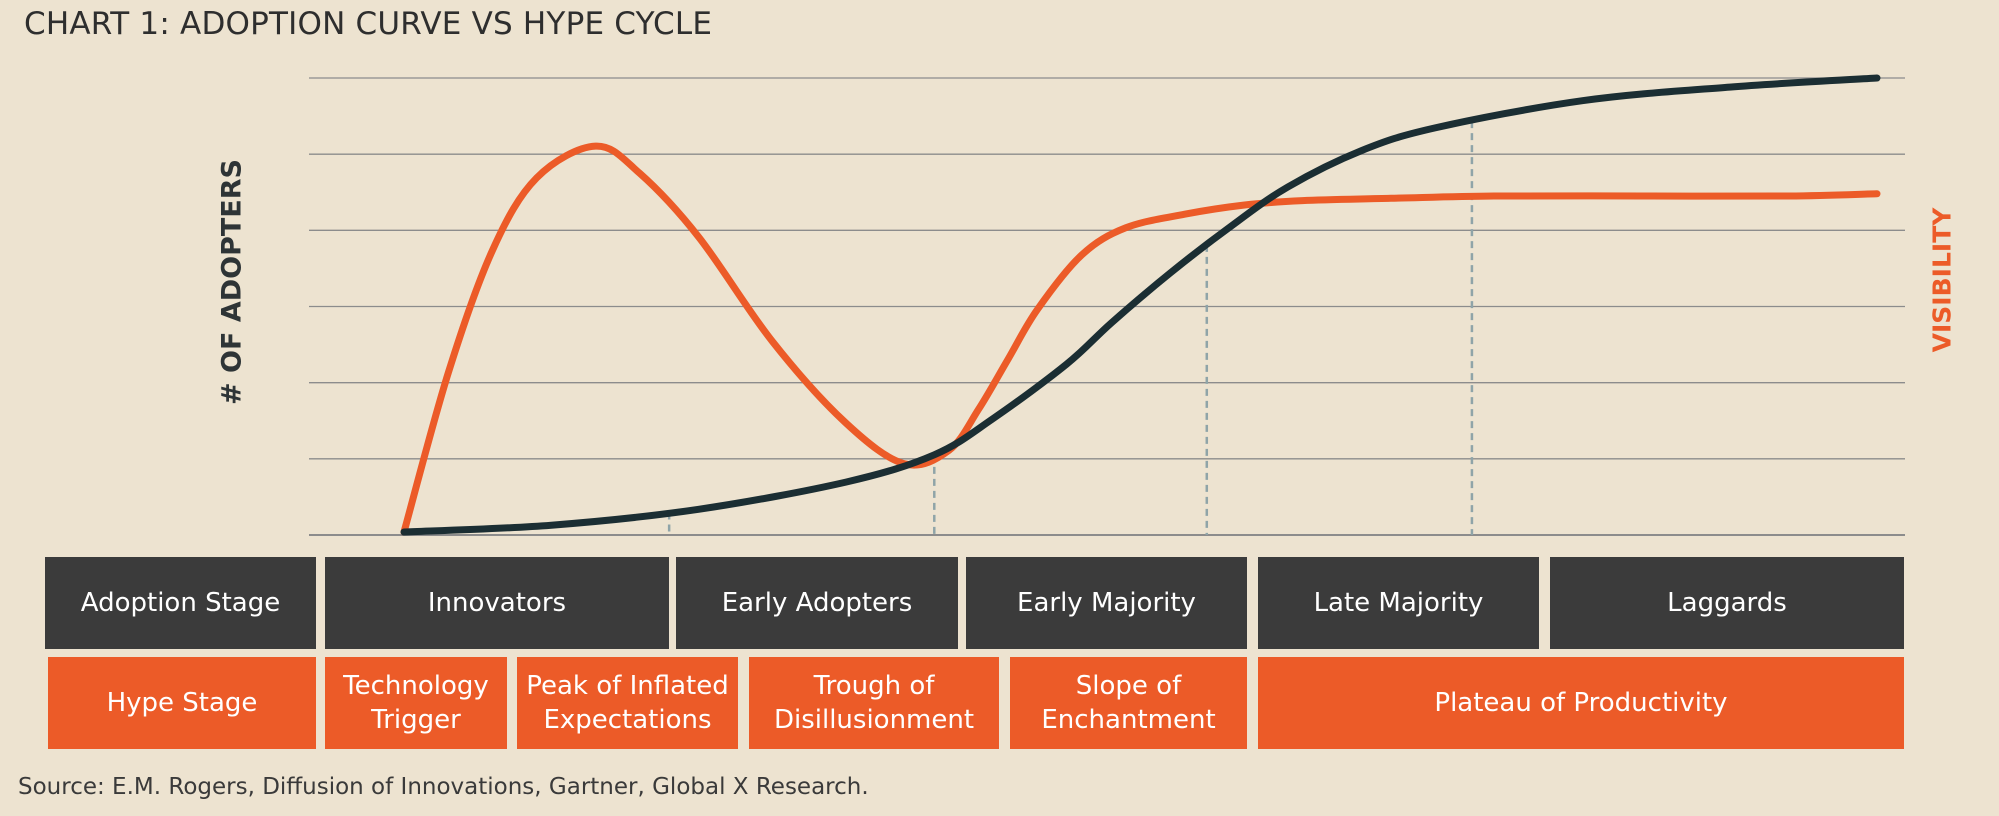  Describe the element at coordinates (874, 703) in the screenshot. I see `hype-stage-trough: Trough of Disillusionment` at that location.